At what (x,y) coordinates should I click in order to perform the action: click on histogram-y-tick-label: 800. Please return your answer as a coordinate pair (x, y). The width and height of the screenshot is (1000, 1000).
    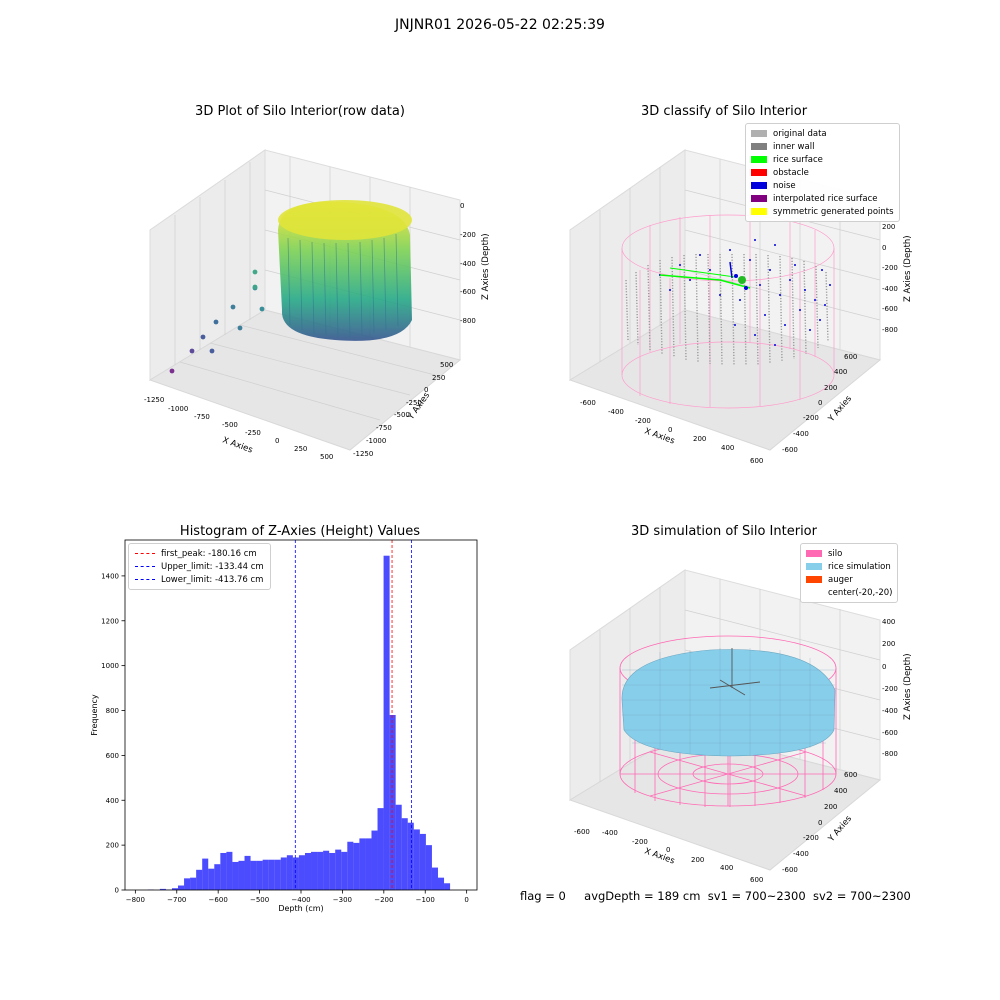
    Looking at the image, I should click on (112, 711).